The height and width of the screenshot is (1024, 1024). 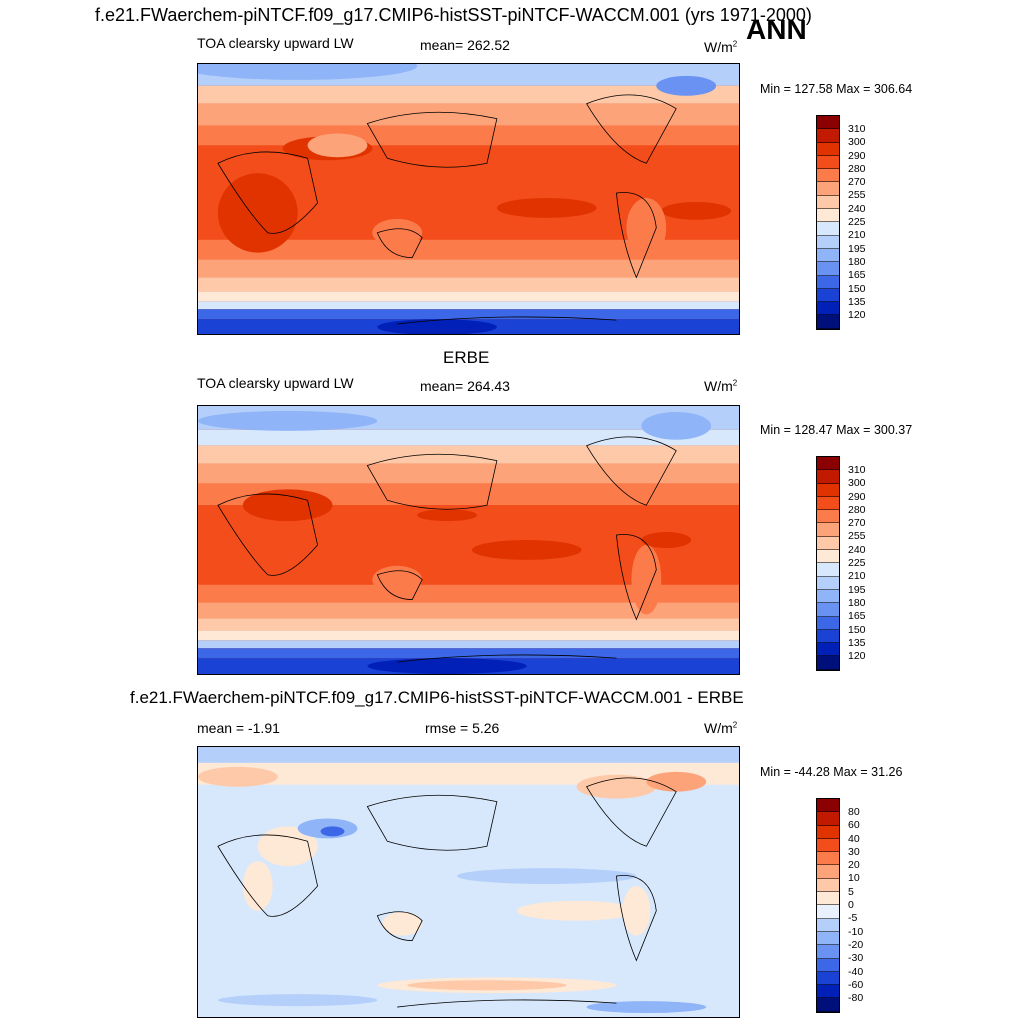 I want to click on panel3-map, so click(x=468, y=882).